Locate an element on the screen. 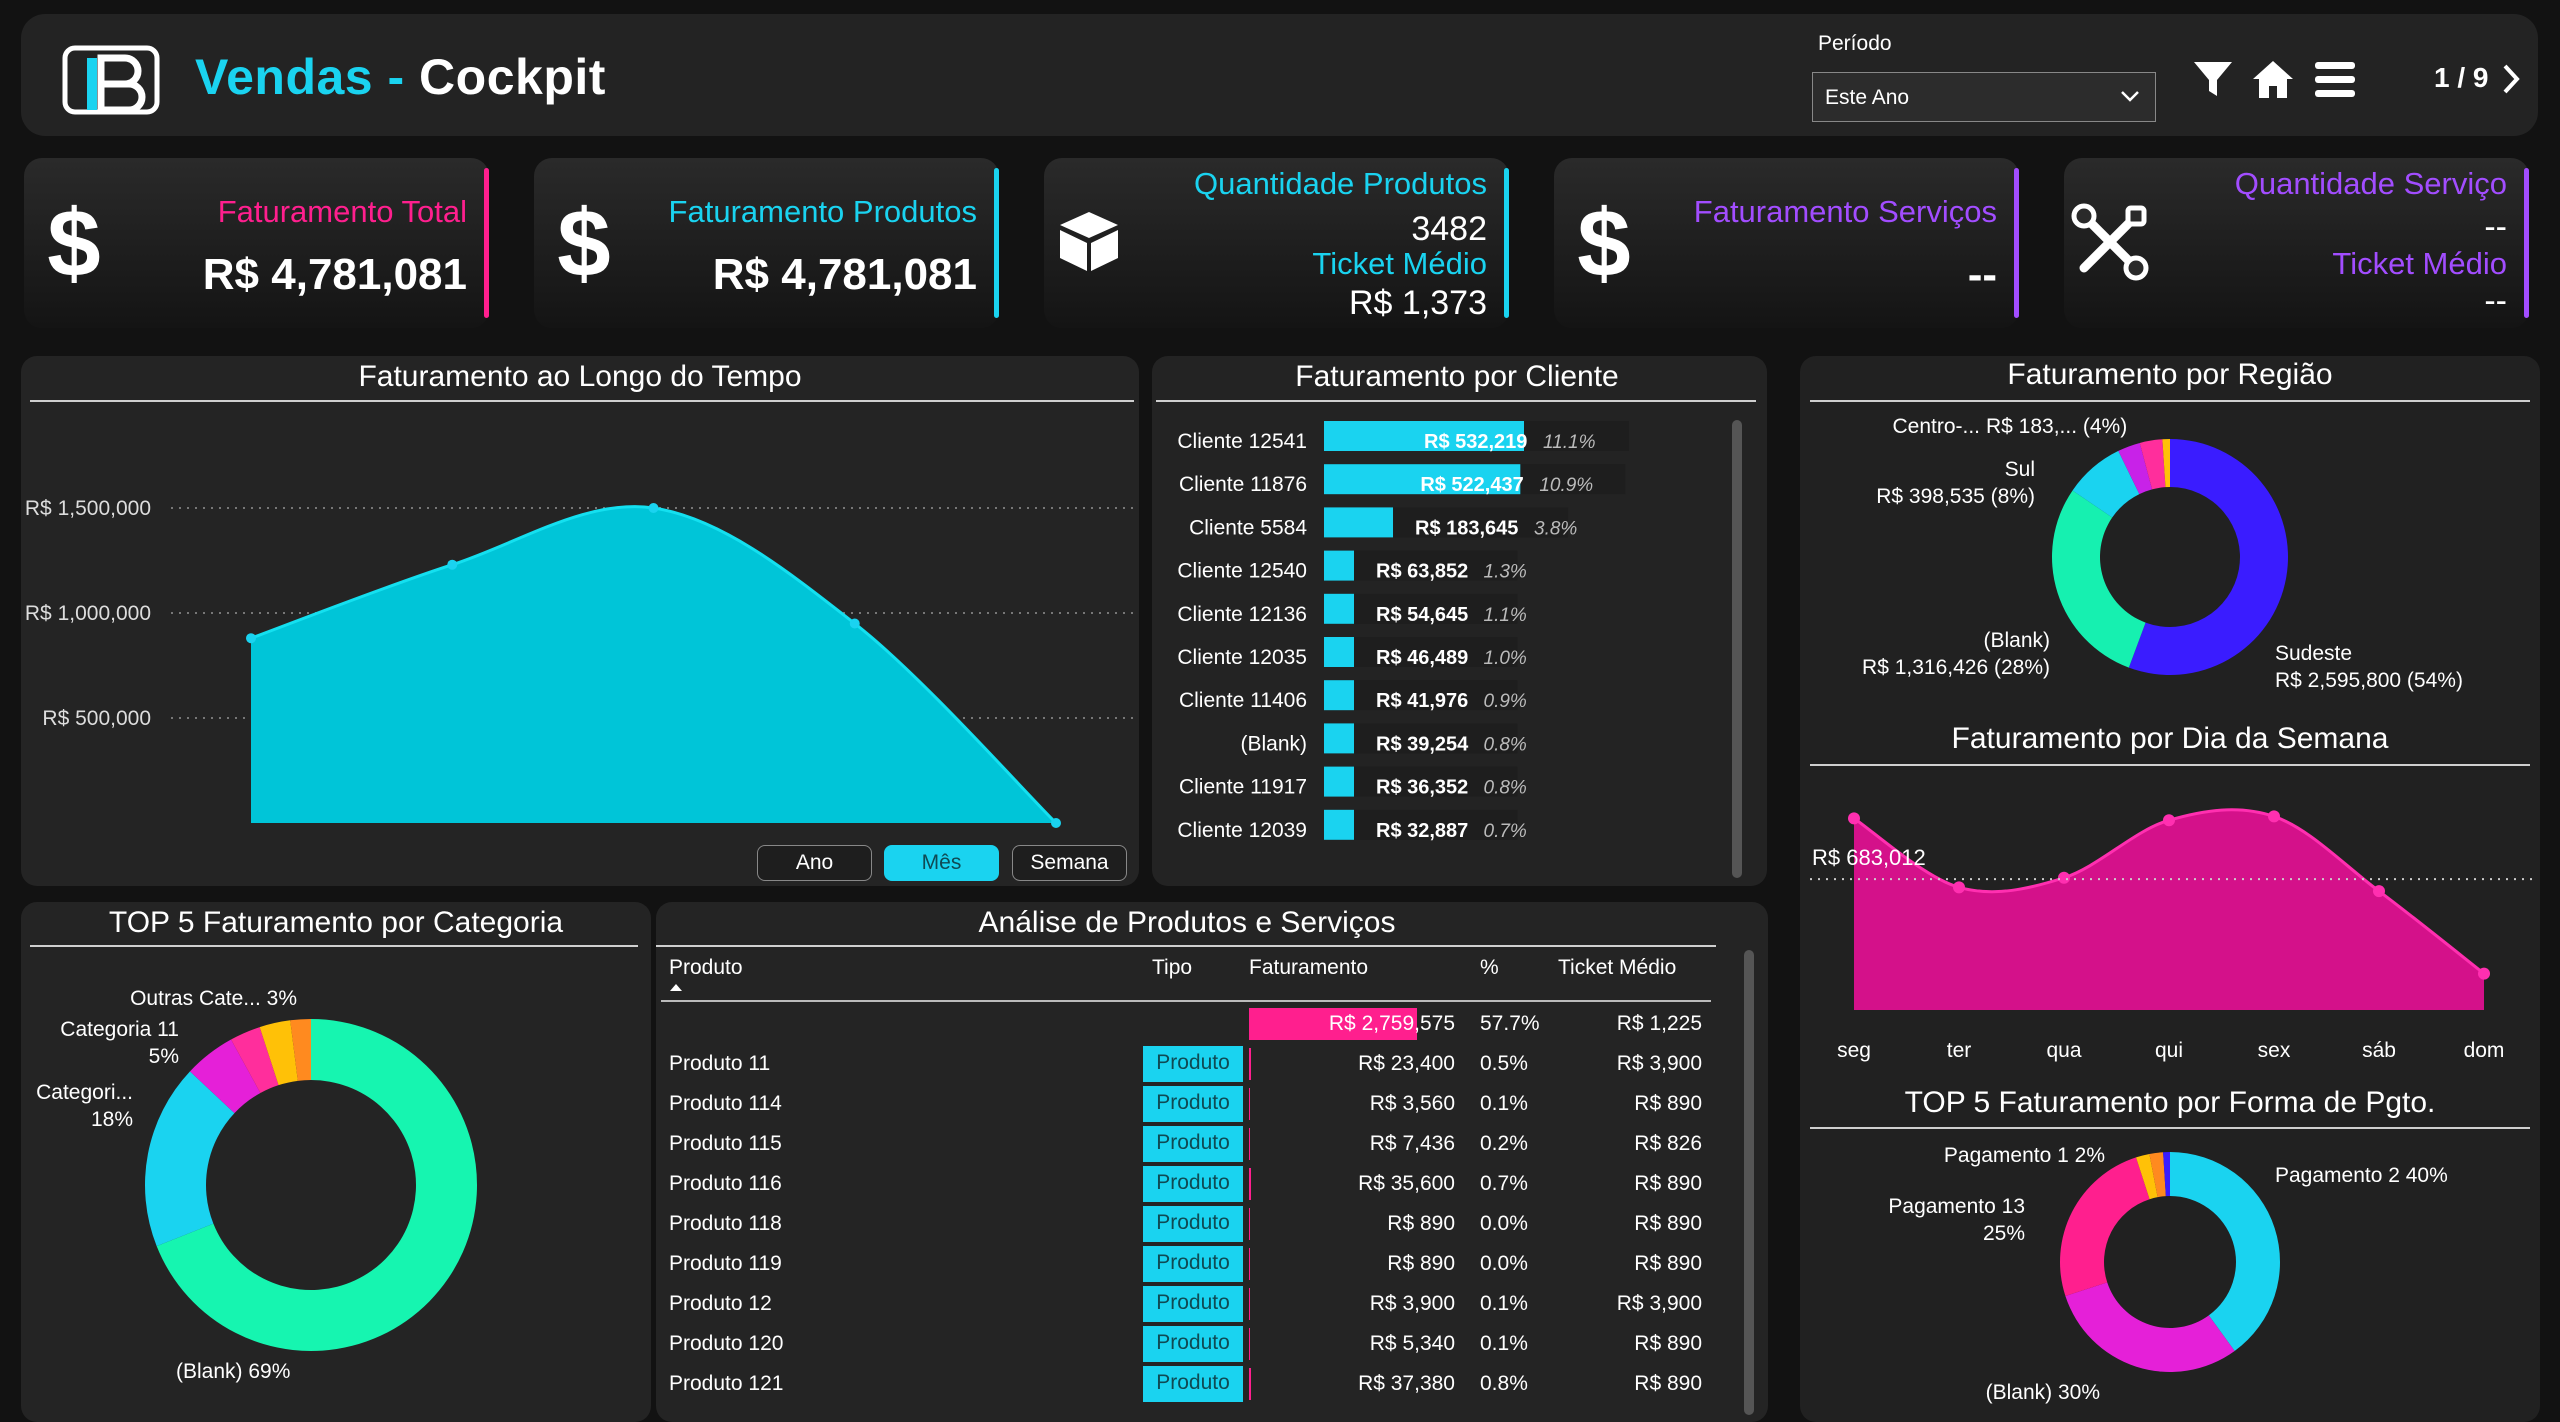 This screenshot has width=2560, height=1422. table-row: R$ 2,759,575 57.7% R$ 1,225 is located at coordinates (1179, 1024).